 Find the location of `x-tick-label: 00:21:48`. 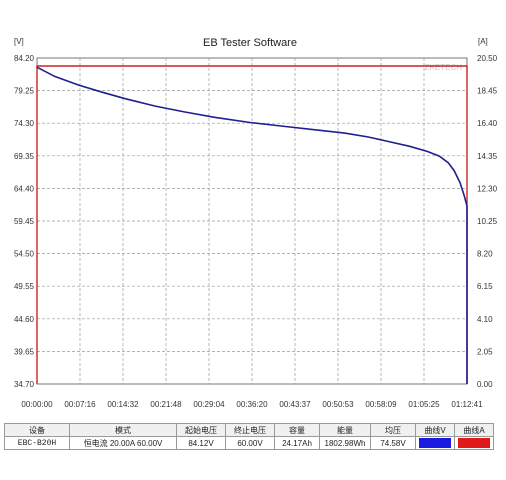

x-tick-label: 00:21:48 is located at coordinates (166, 404).